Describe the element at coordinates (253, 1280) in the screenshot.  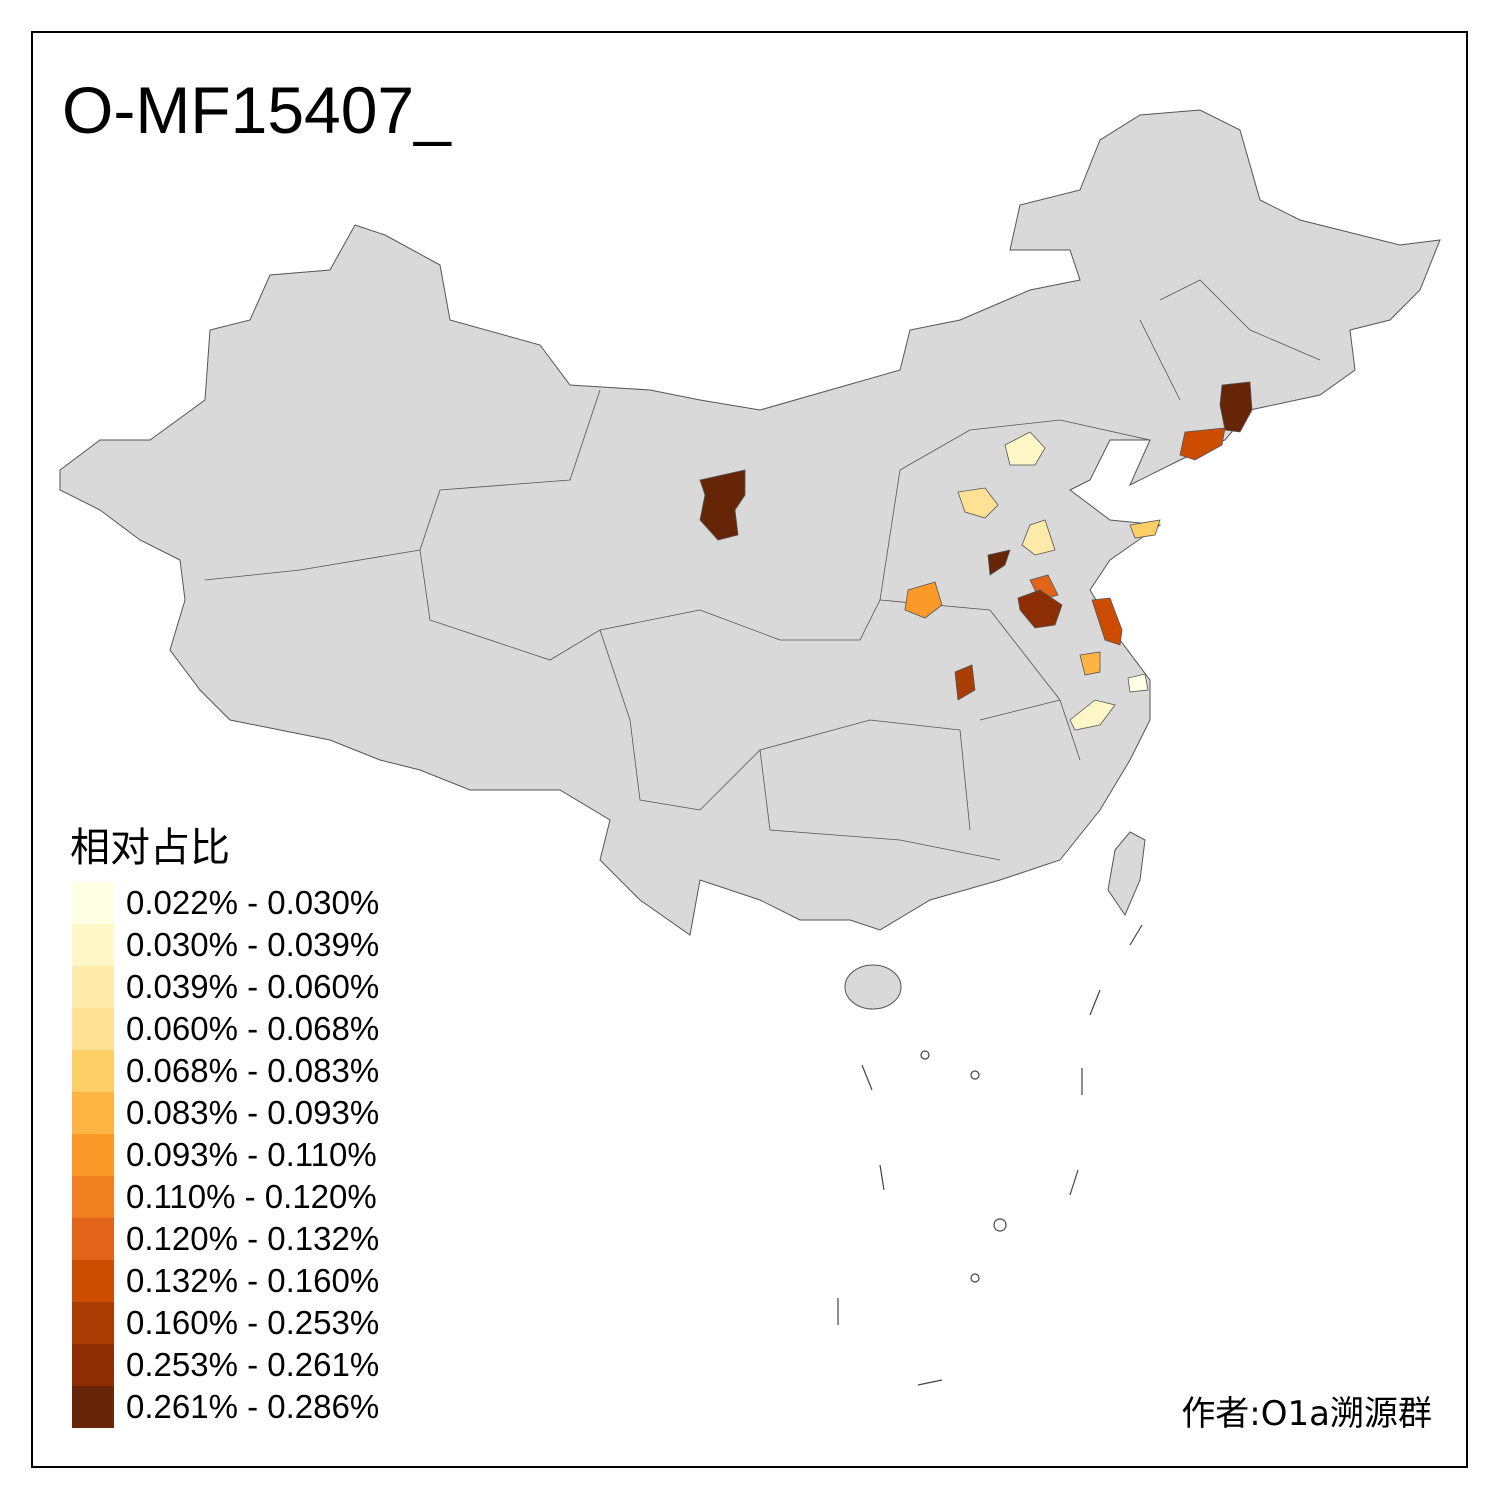
I see `legend-label: 0.132% - 0.160%` at that location.